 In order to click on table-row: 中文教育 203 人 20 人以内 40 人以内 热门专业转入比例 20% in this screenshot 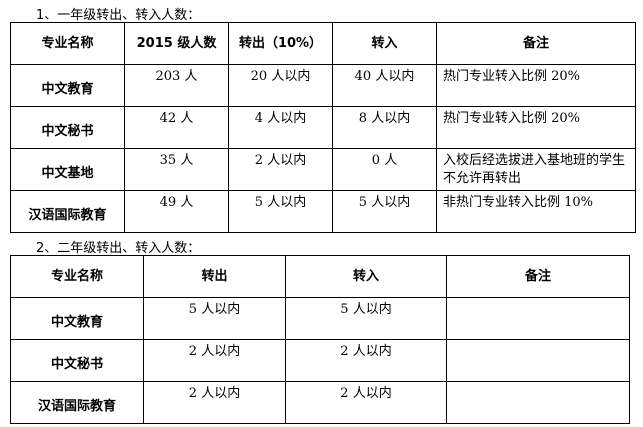, I will do `click(323, 85)`.